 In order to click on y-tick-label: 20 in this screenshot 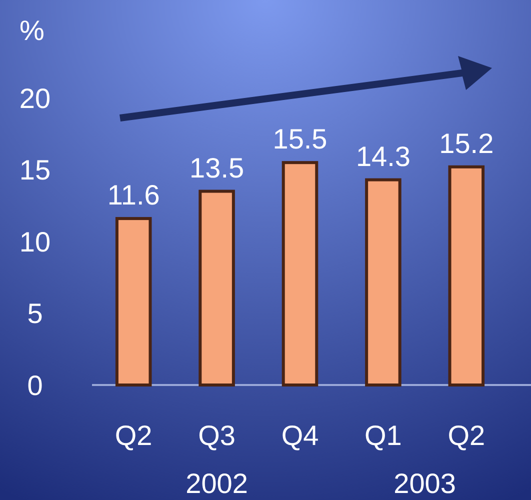, I will do `click(35, 98)`.